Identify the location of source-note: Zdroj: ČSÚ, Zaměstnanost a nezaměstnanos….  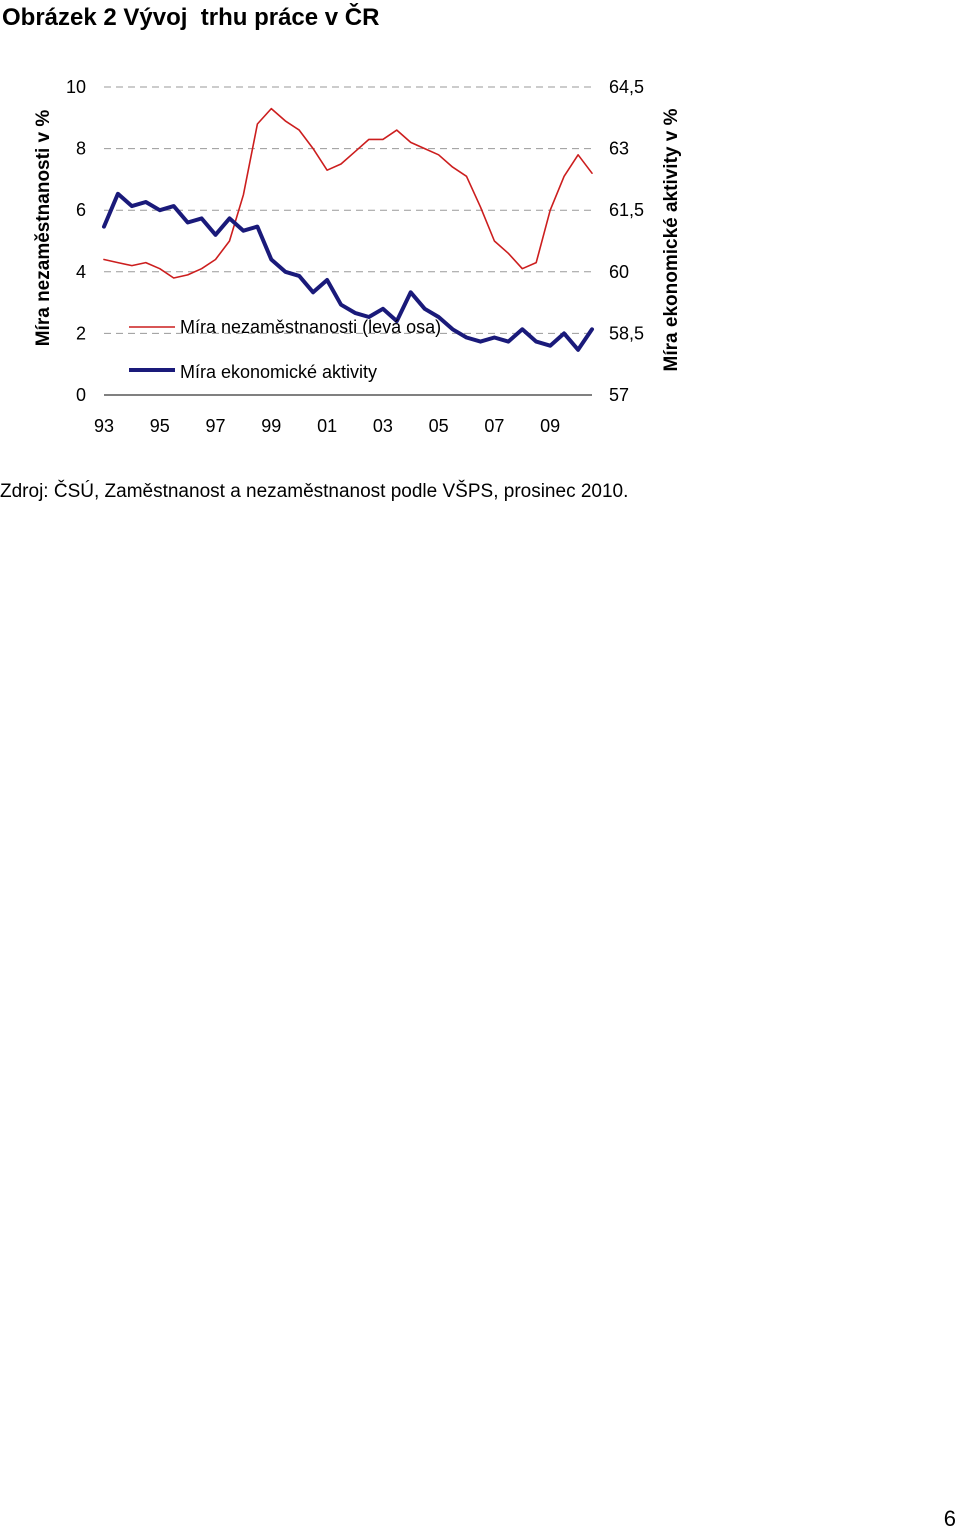
(314, 491).